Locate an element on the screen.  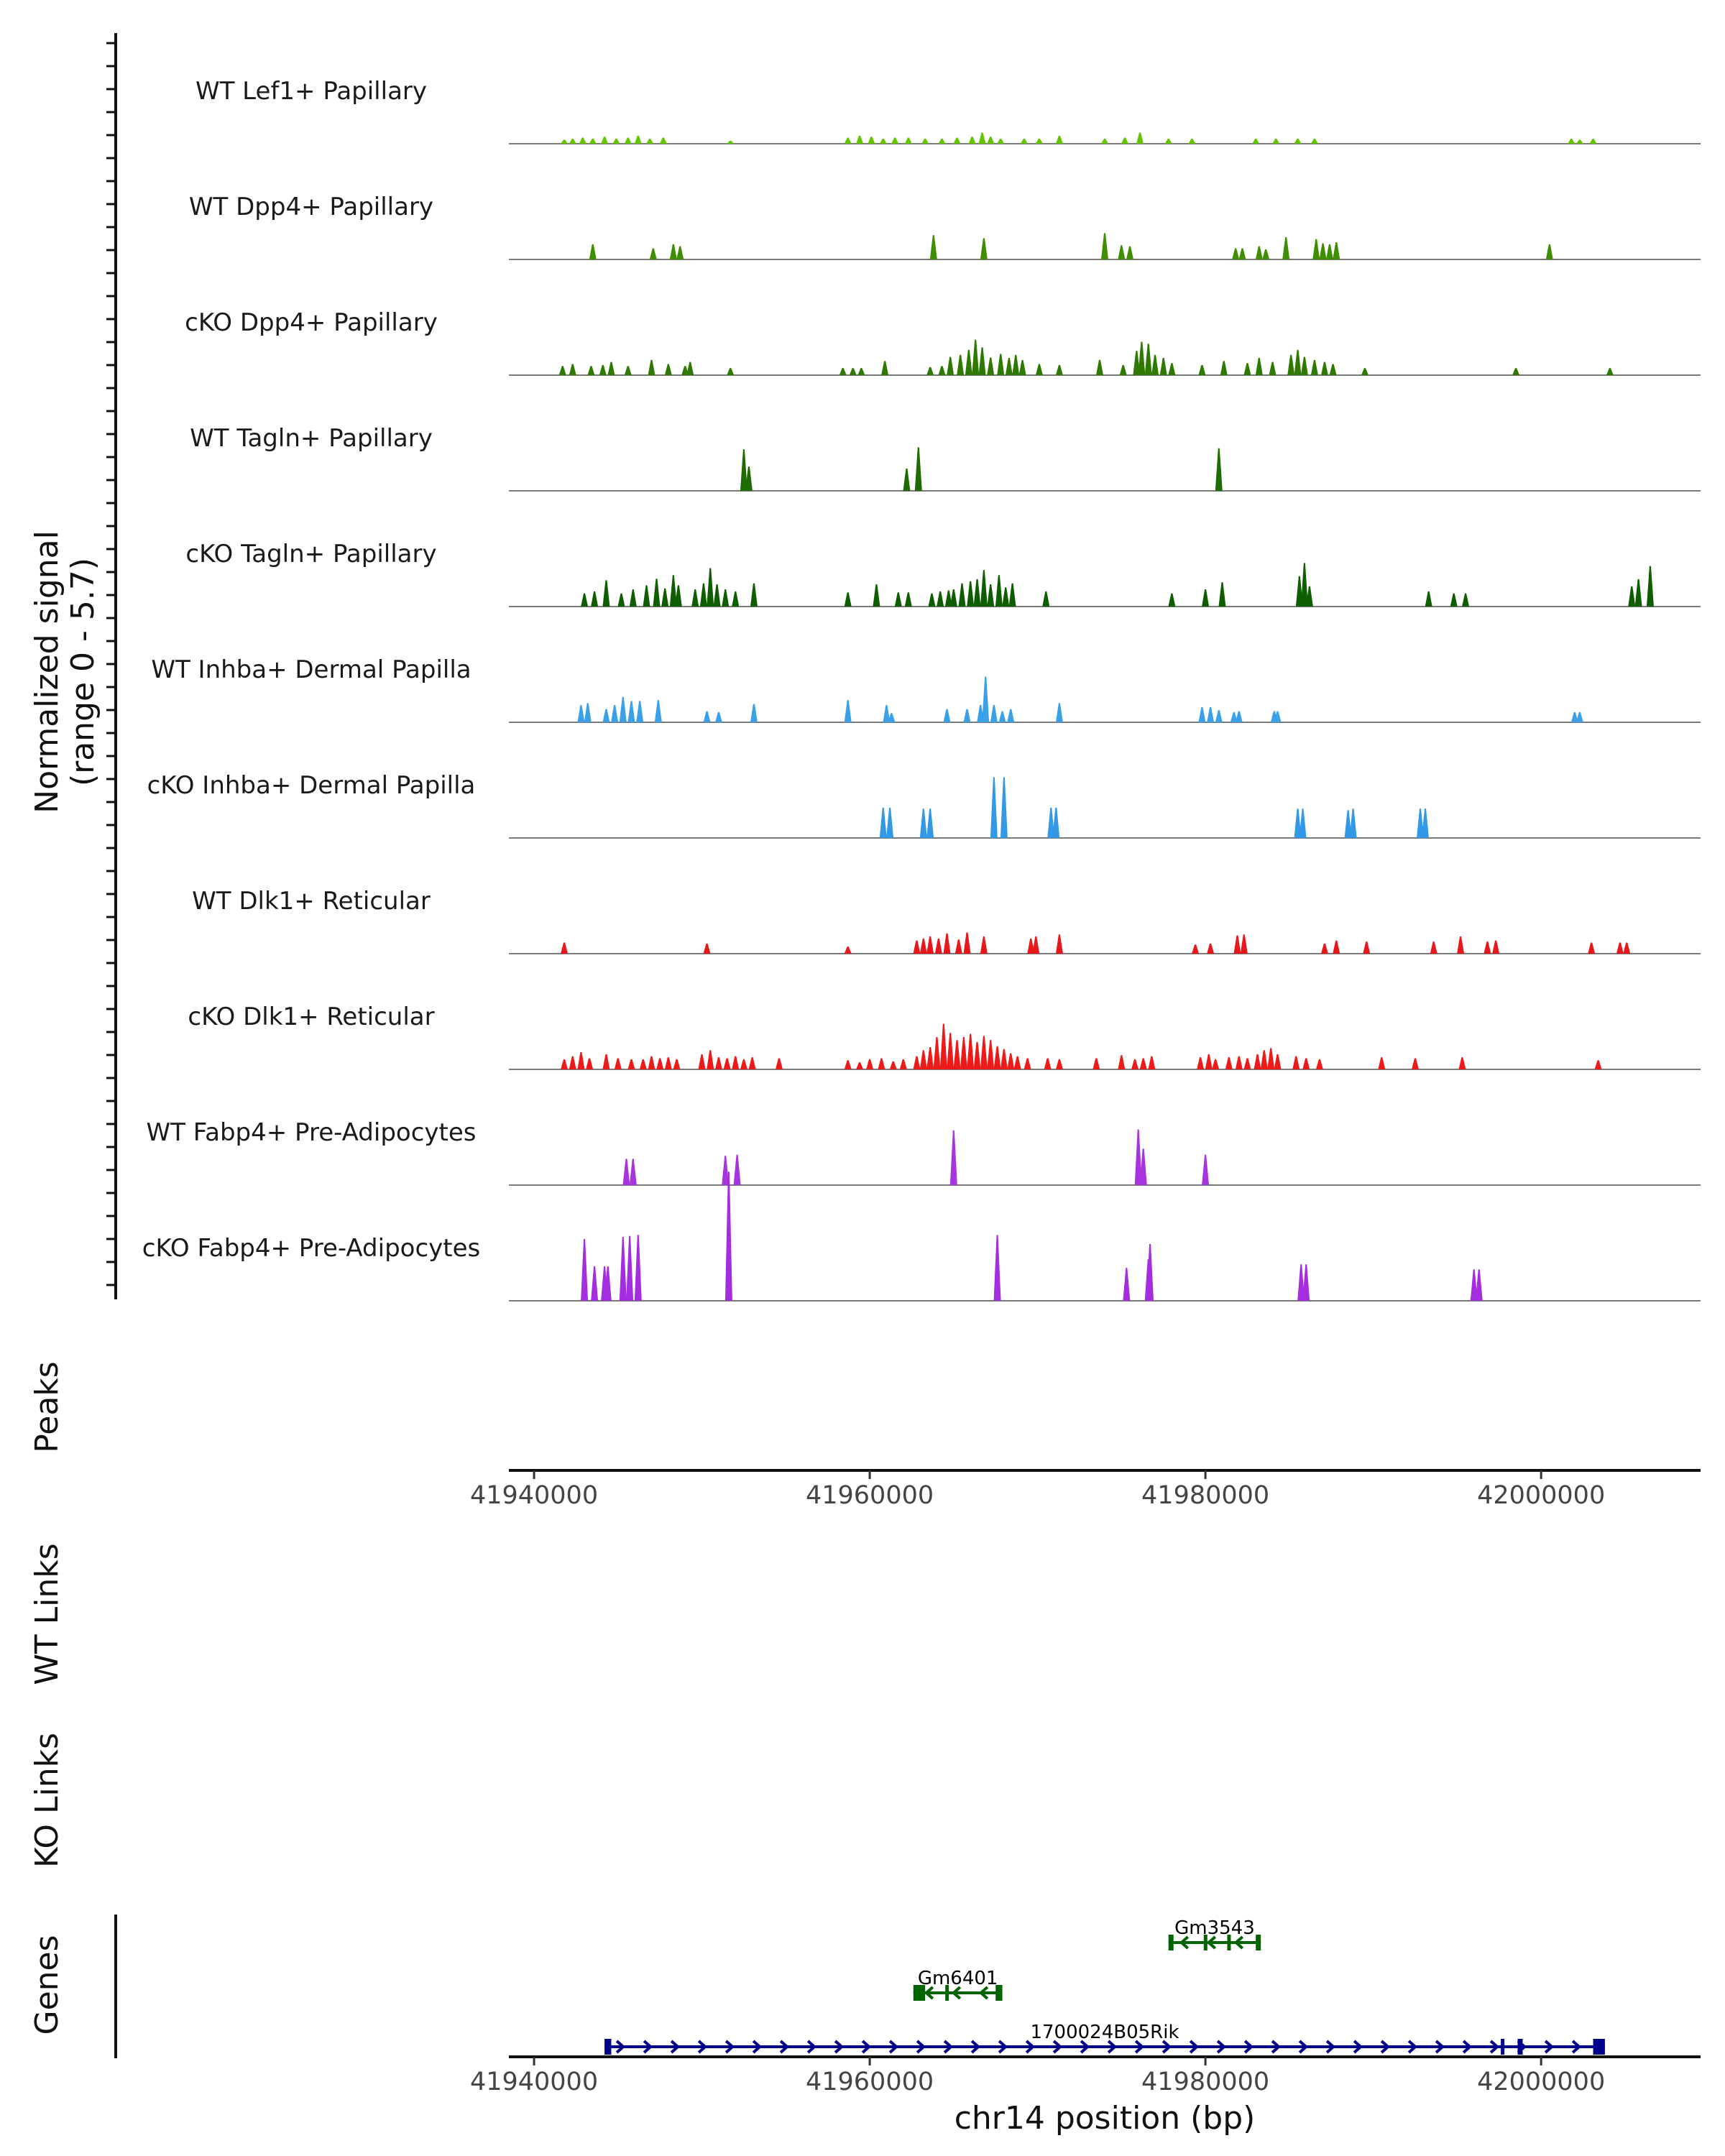
wt-links-title: WT Links is located at coordinates (47, 1614).